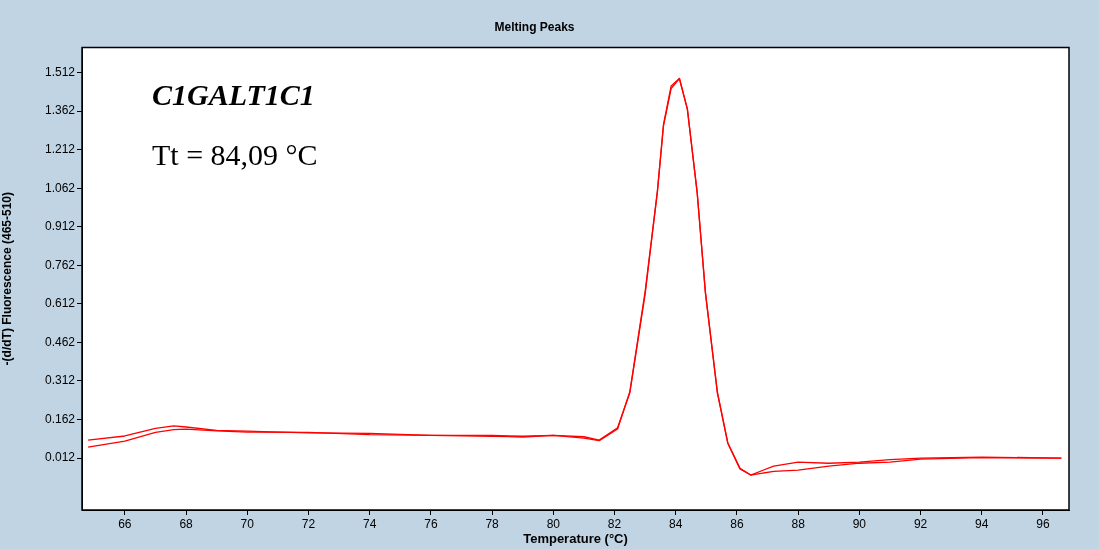 This screenshot has width=1099, height=549. I want to click on x-tick-label: 66, so click(125, 523).